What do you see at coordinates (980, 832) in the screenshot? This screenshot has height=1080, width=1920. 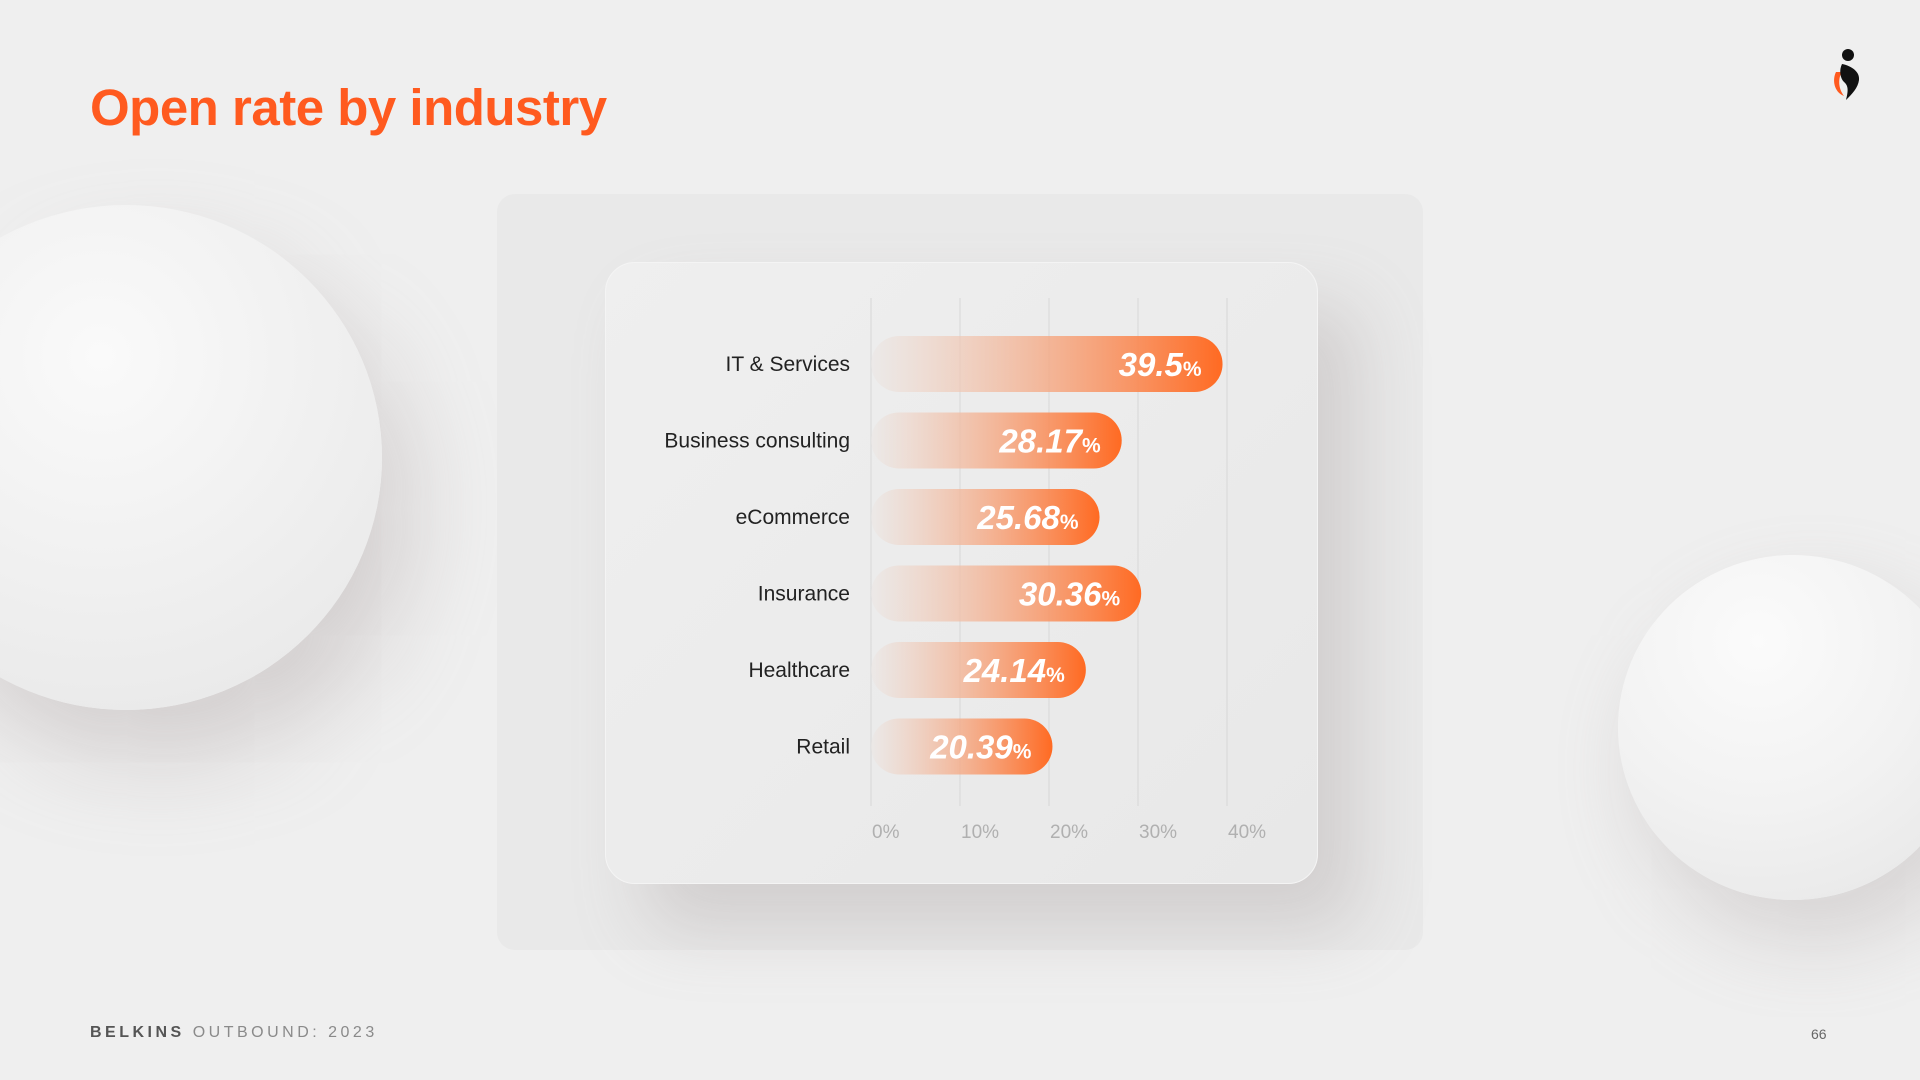 I see `x-tick-label: 10%` at bounding box center [980, 832].